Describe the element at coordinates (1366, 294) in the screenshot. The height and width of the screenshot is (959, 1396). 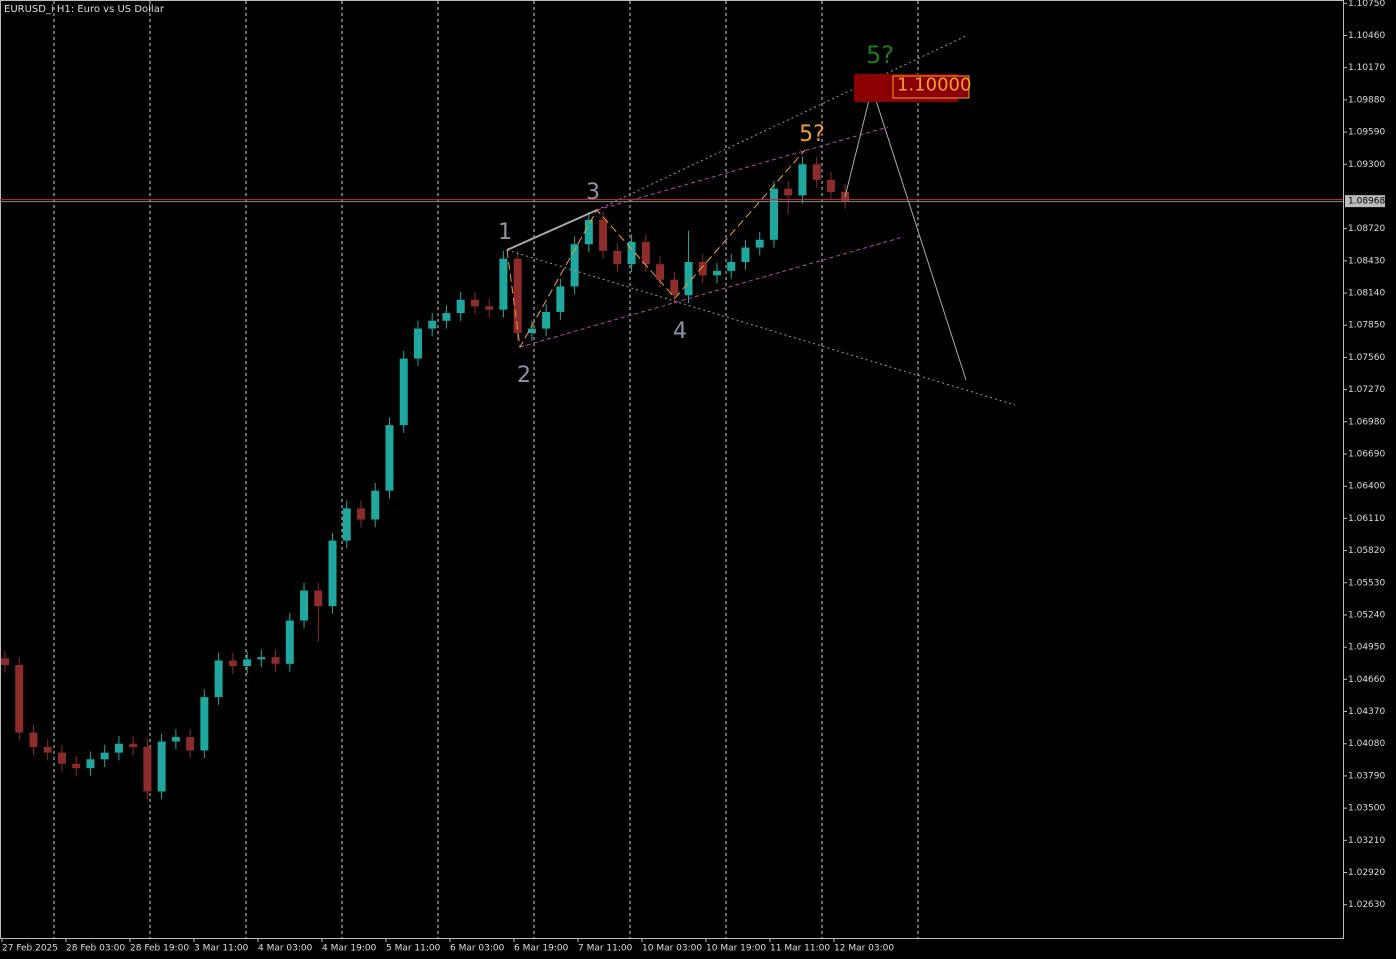
I see `y-tick-label: 1.08140` at that location.